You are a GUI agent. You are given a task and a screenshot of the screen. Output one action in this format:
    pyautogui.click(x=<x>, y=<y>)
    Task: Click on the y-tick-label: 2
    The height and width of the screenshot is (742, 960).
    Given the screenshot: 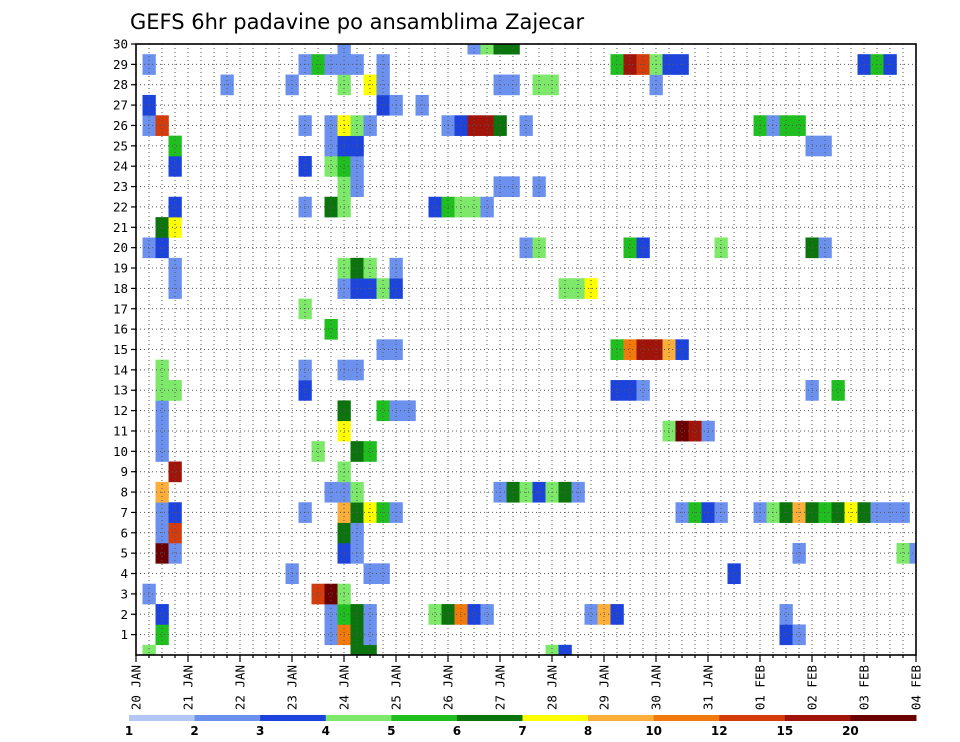 What is the action you would take?
    pyautogui.click(x=124, y=614)
    